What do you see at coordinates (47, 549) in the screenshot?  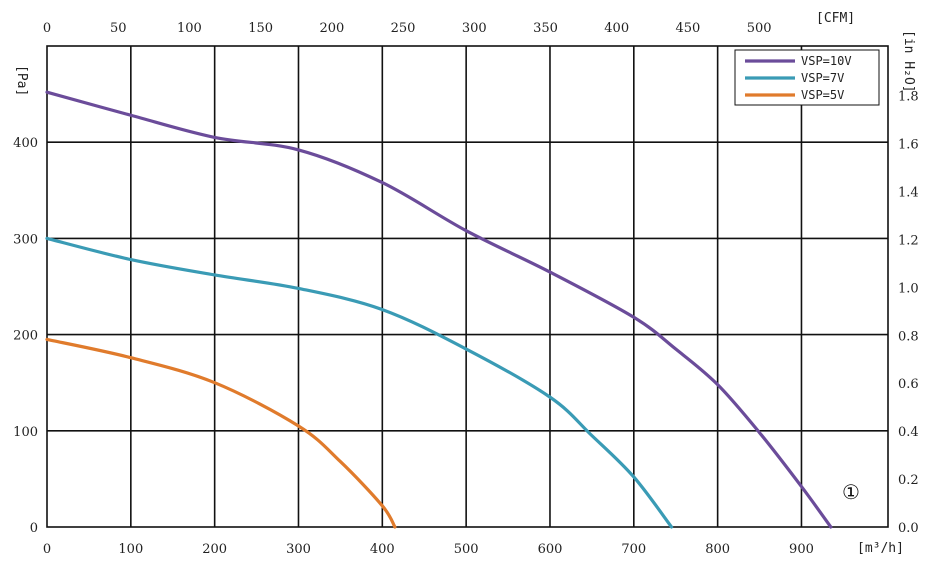 I see `x-tick-label: 0` at bounding box center [47, 549].